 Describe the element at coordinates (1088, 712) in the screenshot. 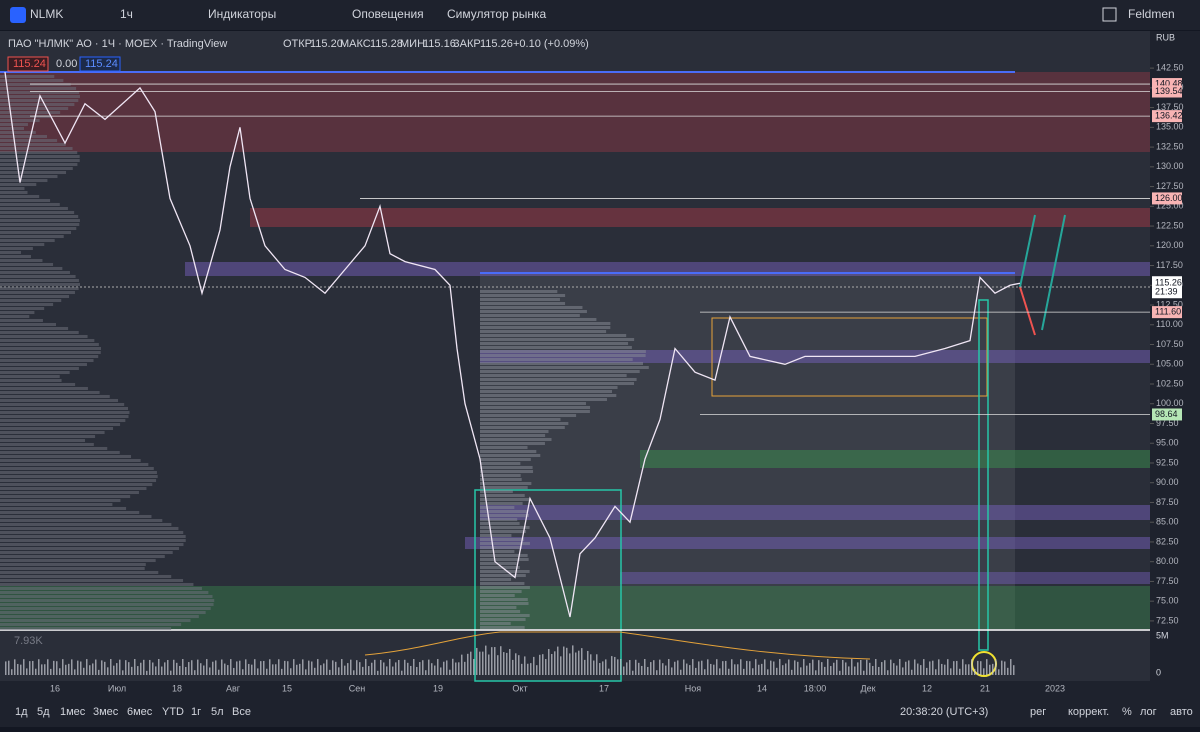

I see `adjust: коррект.` at that location.